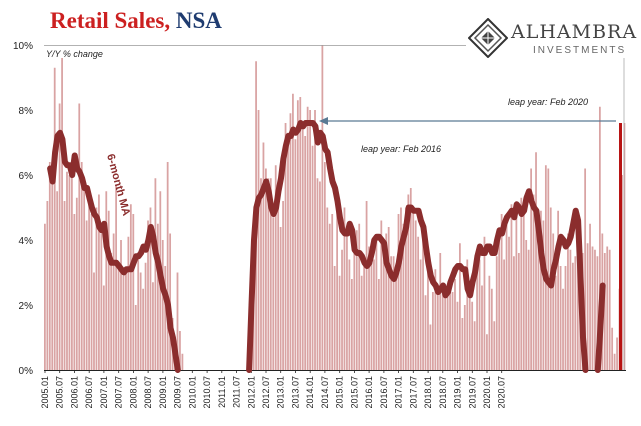 The image size is (641, 426). What do you see at coordinates (548, 102) in the screenshot?
I see `leap-2020-label: leap year: Feb 2020` at bounding box center [548, 102].